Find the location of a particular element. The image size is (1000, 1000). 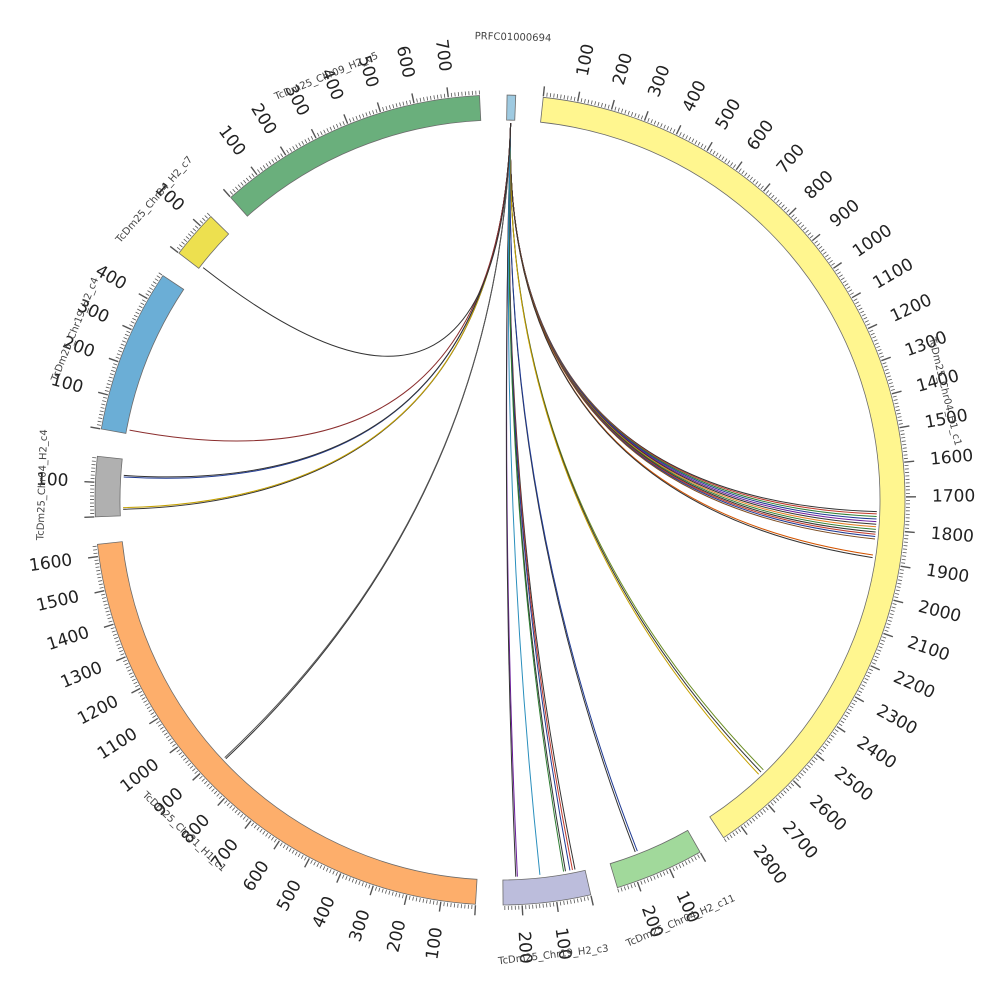

tick-label: 1700 is located at coordinates (953, 496).